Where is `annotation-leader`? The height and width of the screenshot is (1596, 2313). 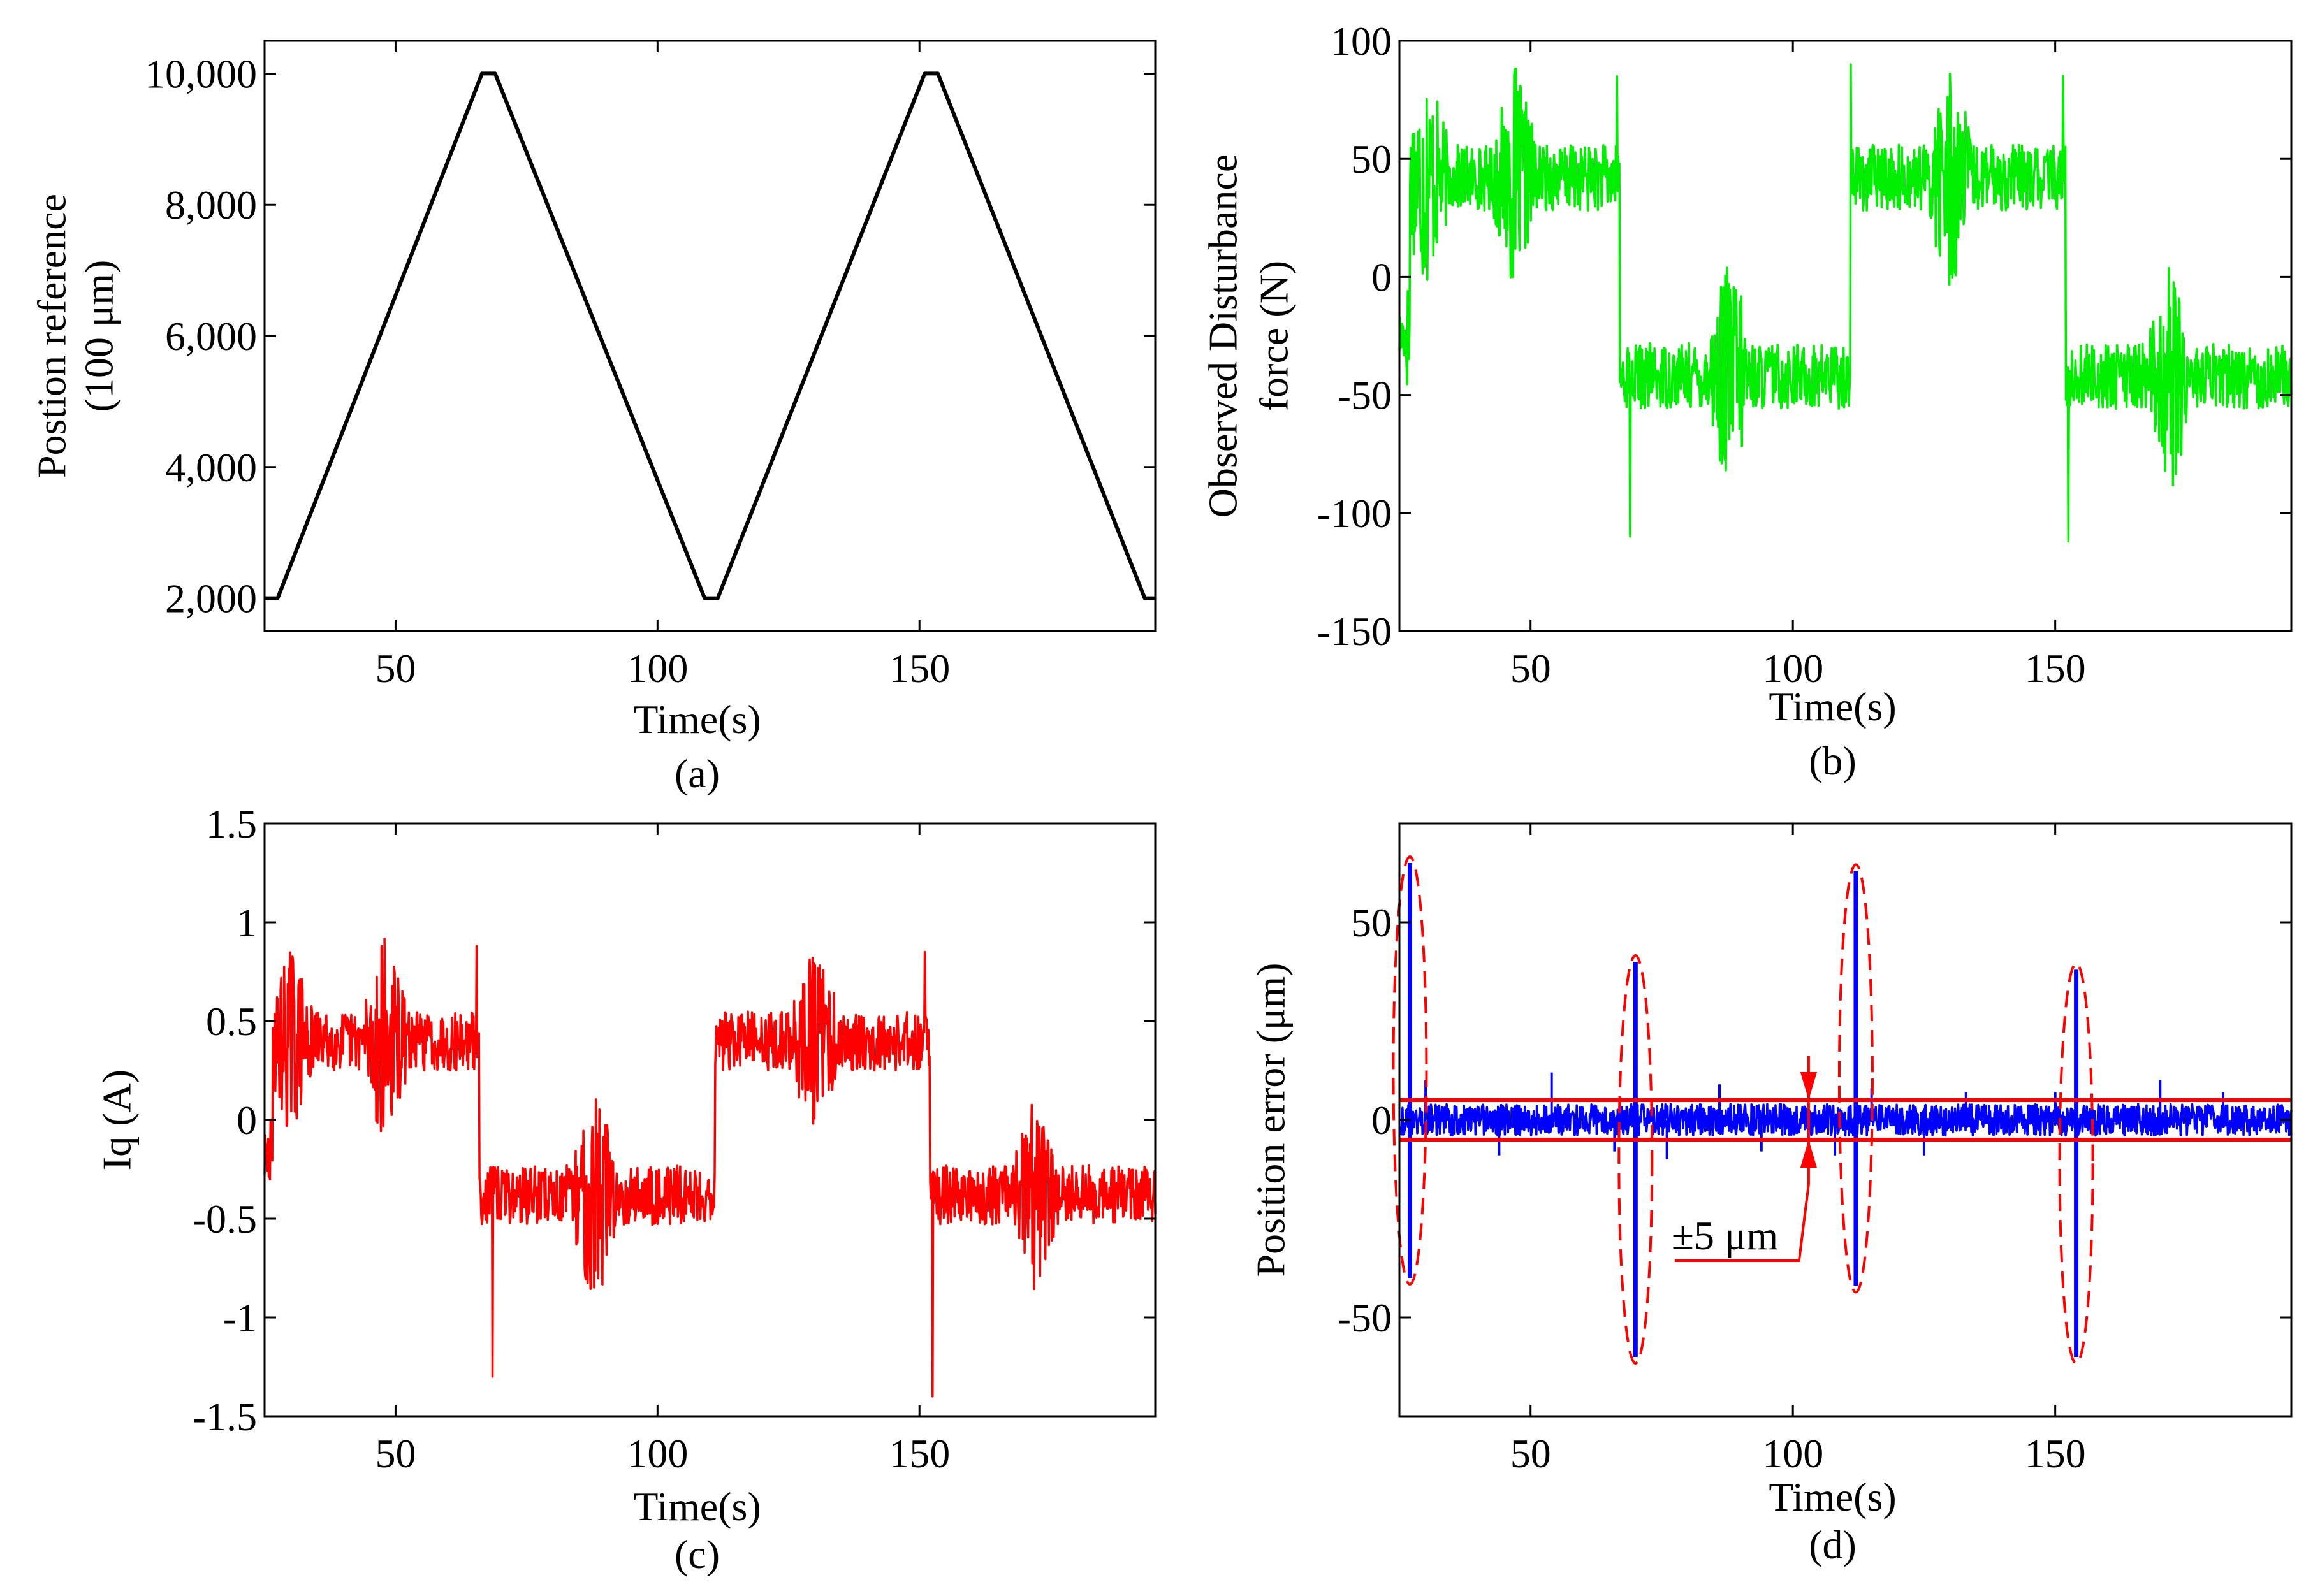 annotation-leader is located at coordinates (1742, 1223).